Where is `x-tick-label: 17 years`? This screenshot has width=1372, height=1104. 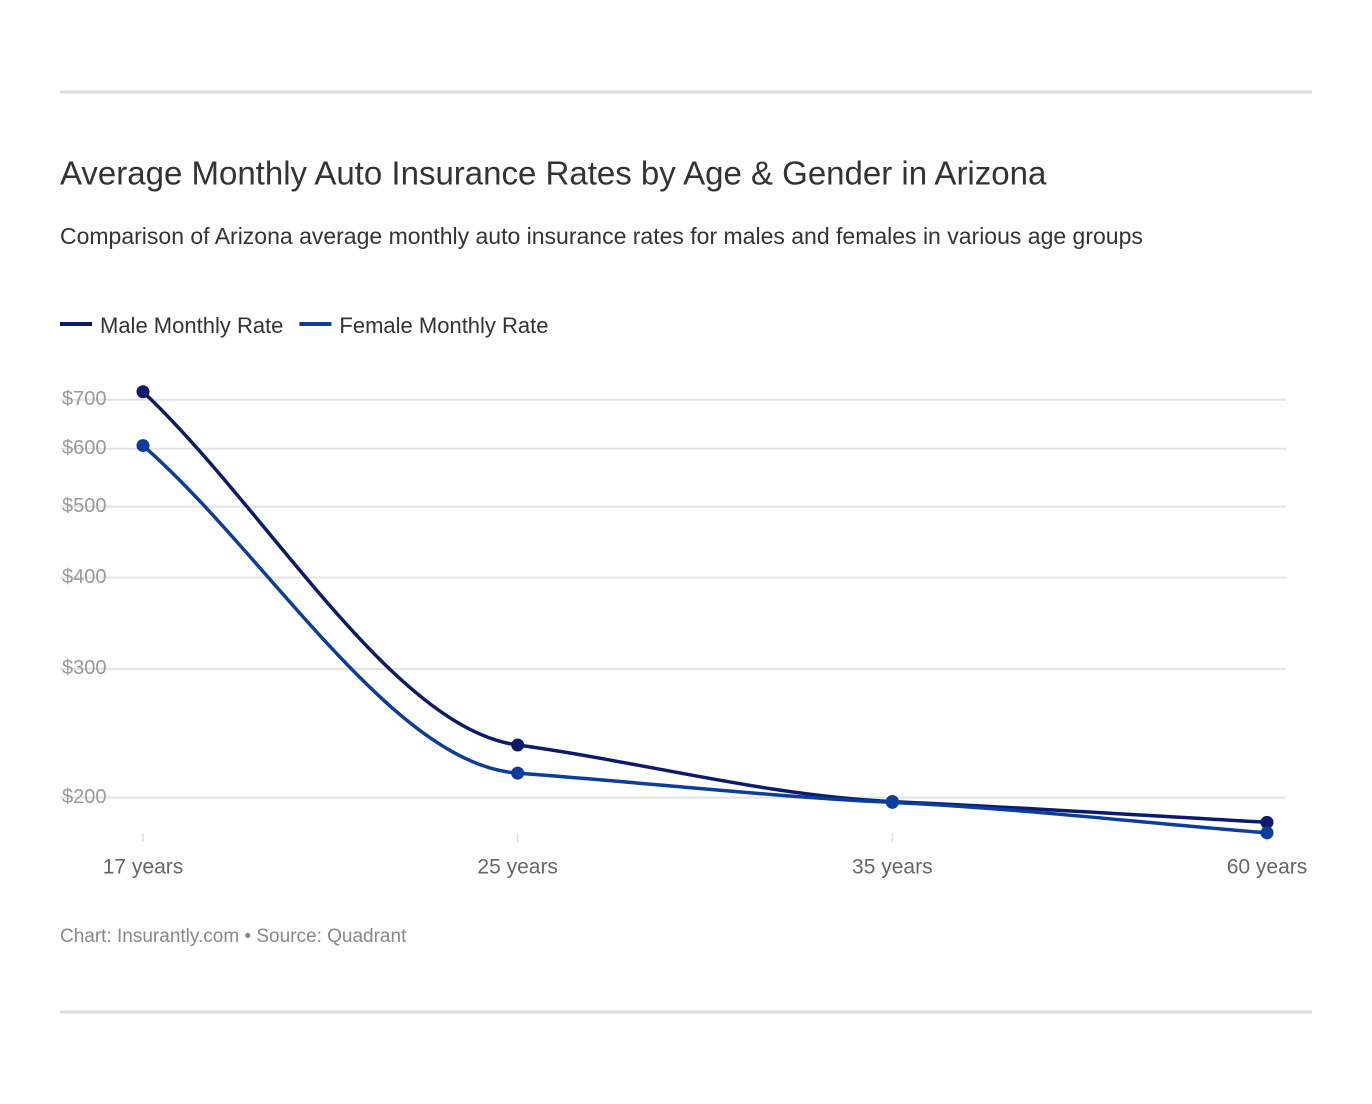
x-tick-label: 17 years is located at coordinates (143, 867).